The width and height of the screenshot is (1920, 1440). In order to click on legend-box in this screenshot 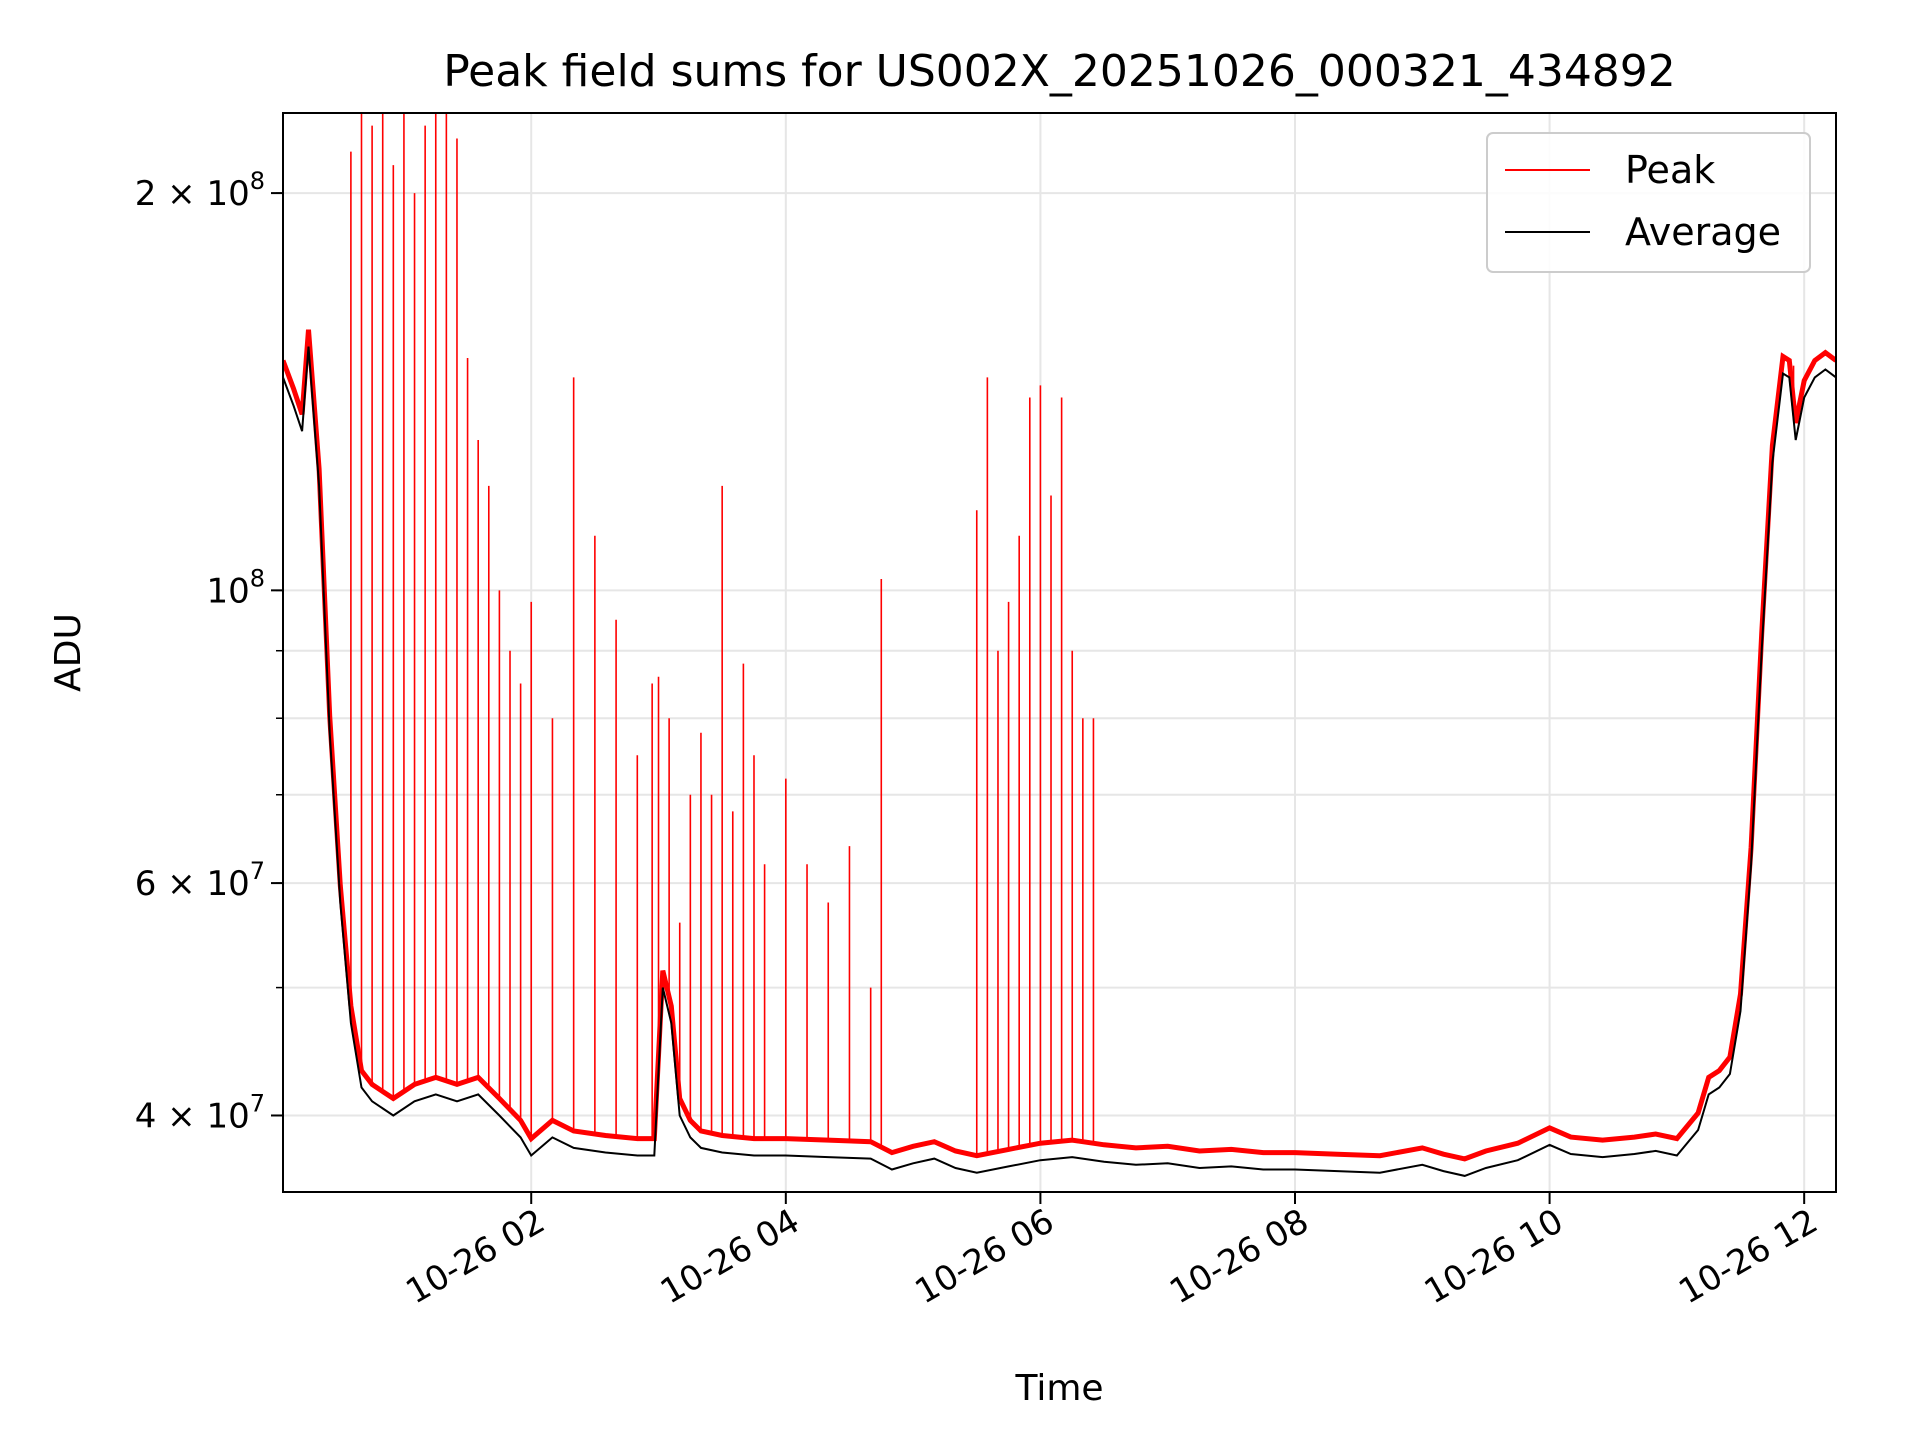, I will do `click(1648, 202)`.